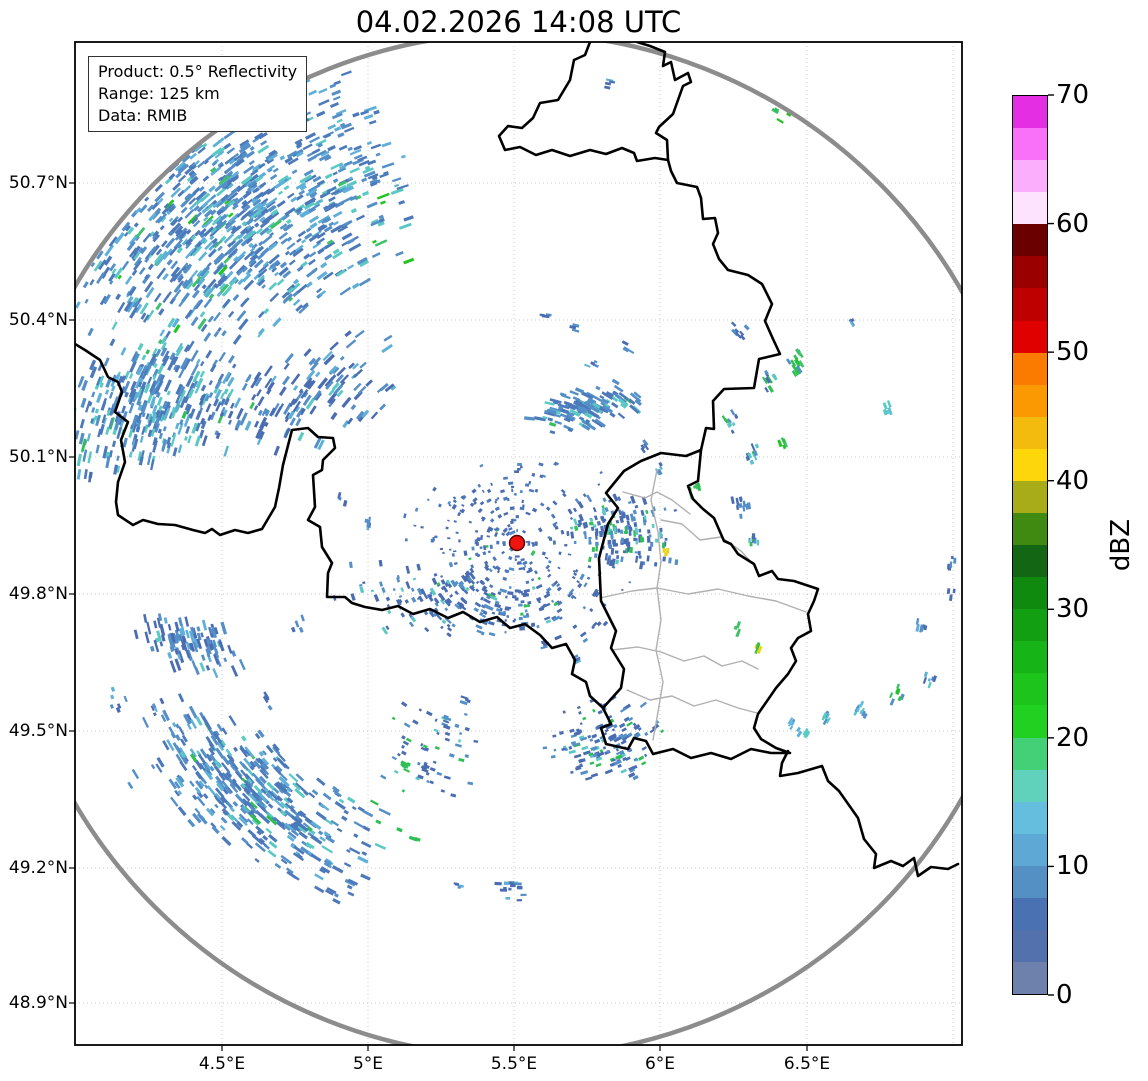 The image size is (1148, 1081). Describe the element at coordinates (514, 1064) in the screenshot. I see `lon-tick-label: 5.5°E` at that location.